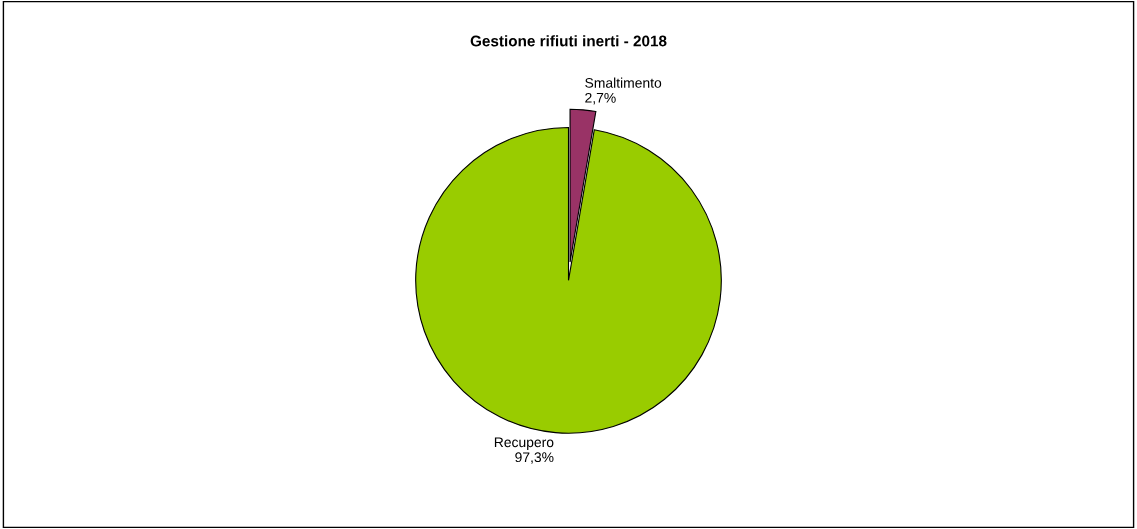  Describe the element at coordinates (568, 41) in the screenshot. I see `chart-title: Gestione rifiuti inerti - 2018` at that location.